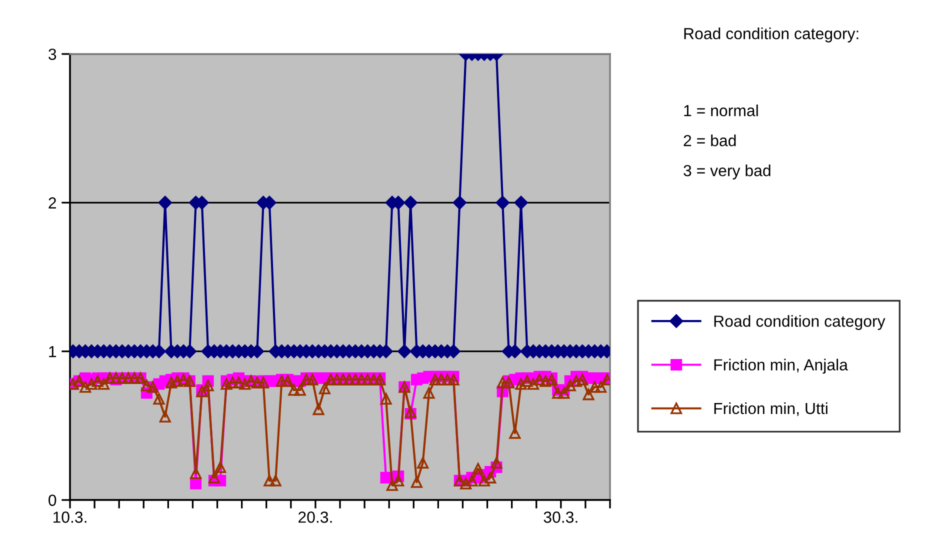 This screenshot has height=538, width=940. I want to click on text: Road condition category:, so click(771, 35).